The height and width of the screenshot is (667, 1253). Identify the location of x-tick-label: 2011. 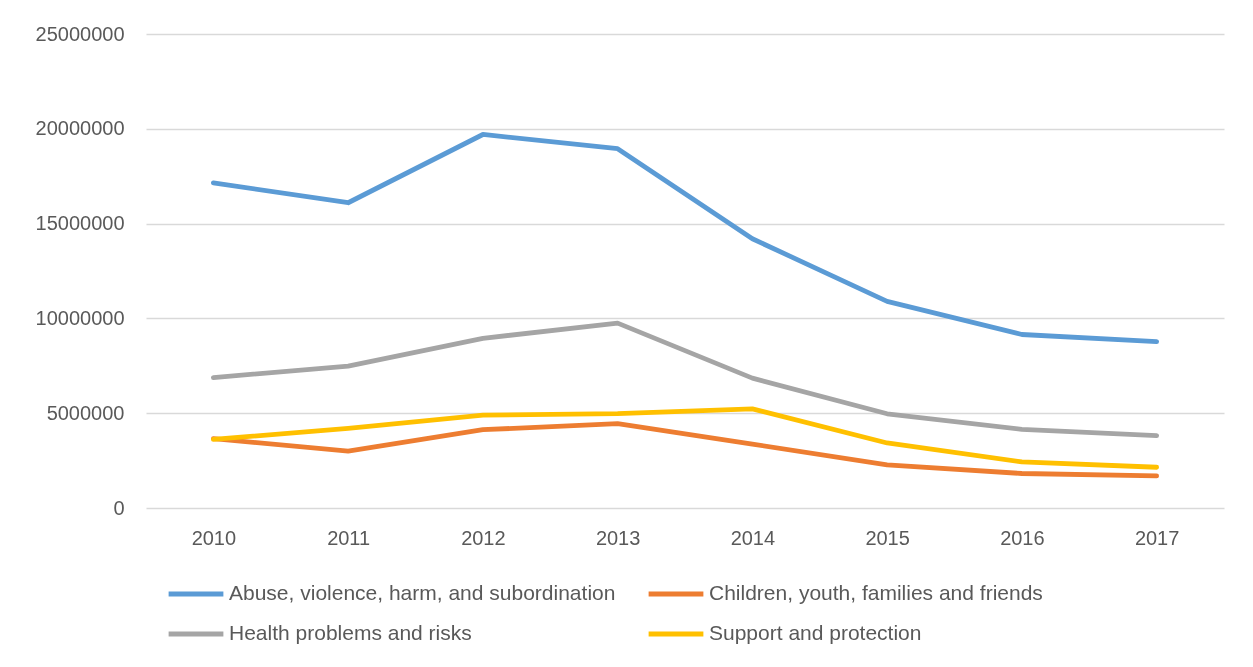
(349, 537).